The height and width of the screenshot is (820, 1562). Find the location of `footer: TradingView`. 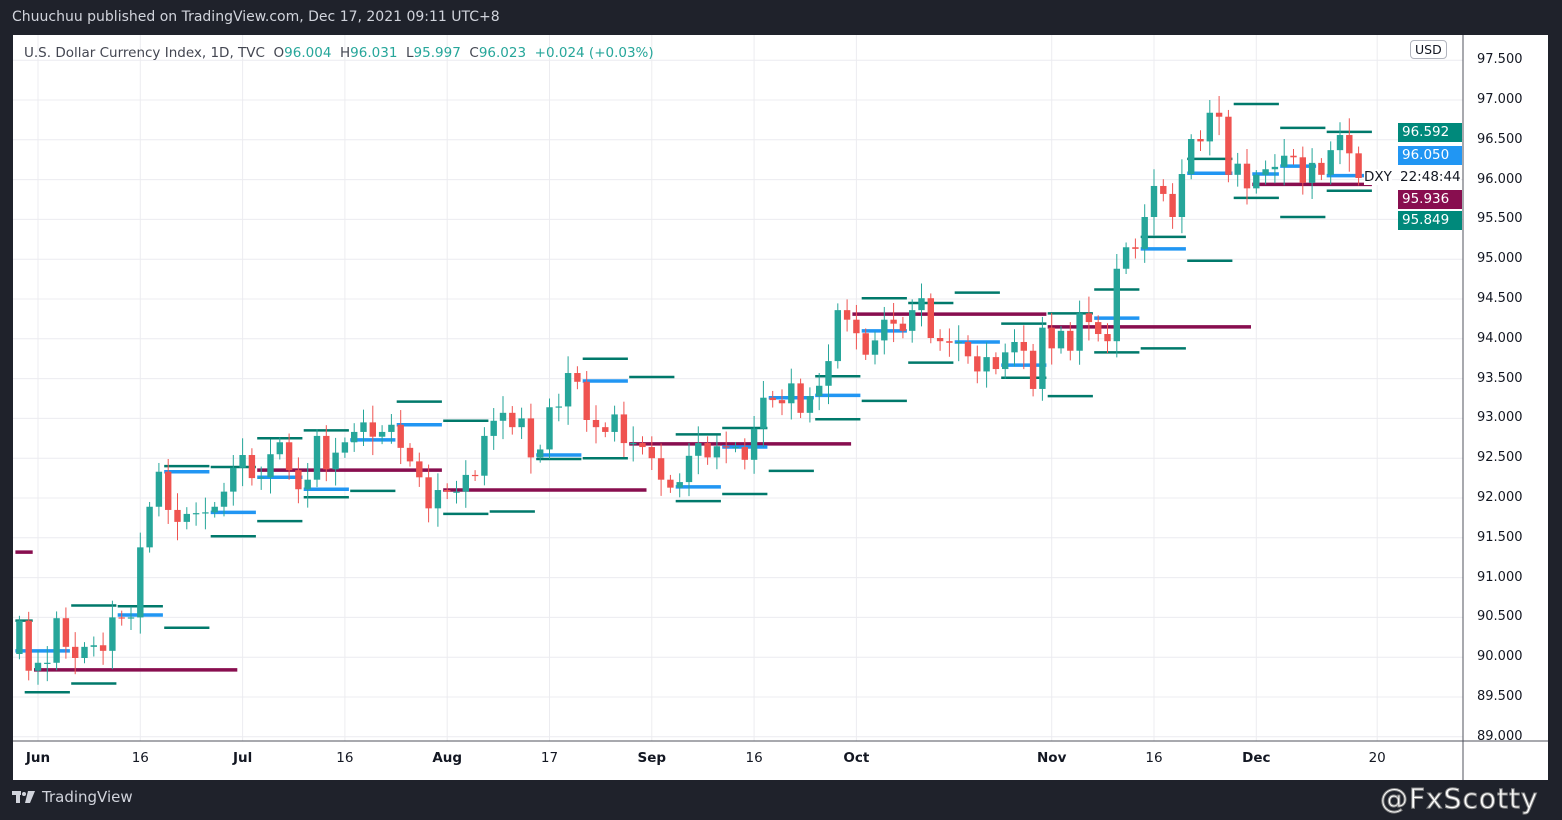

footer: TradingView is located at coordinates (72, 797).